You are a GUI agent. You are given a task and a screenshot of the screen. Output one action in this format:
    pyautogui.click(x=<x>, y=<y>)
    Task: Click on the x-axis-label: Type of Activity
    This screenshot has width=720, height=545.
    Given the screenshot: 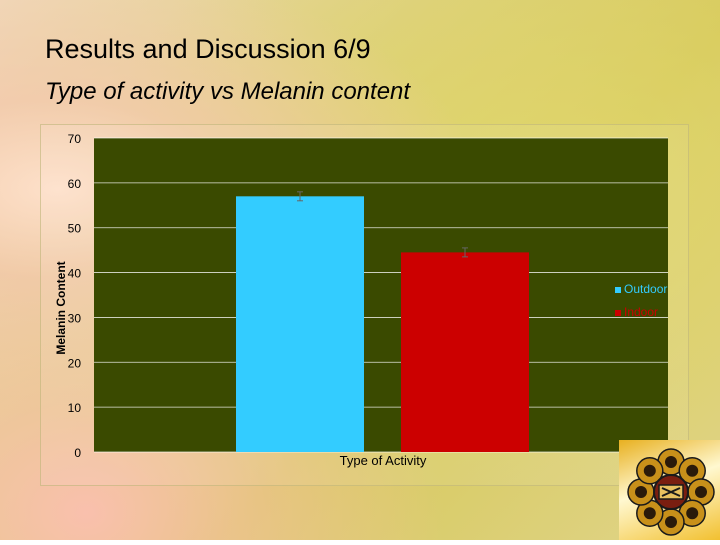 What is the action you would take?
    pyautogui.click(x=383, y=460)
    